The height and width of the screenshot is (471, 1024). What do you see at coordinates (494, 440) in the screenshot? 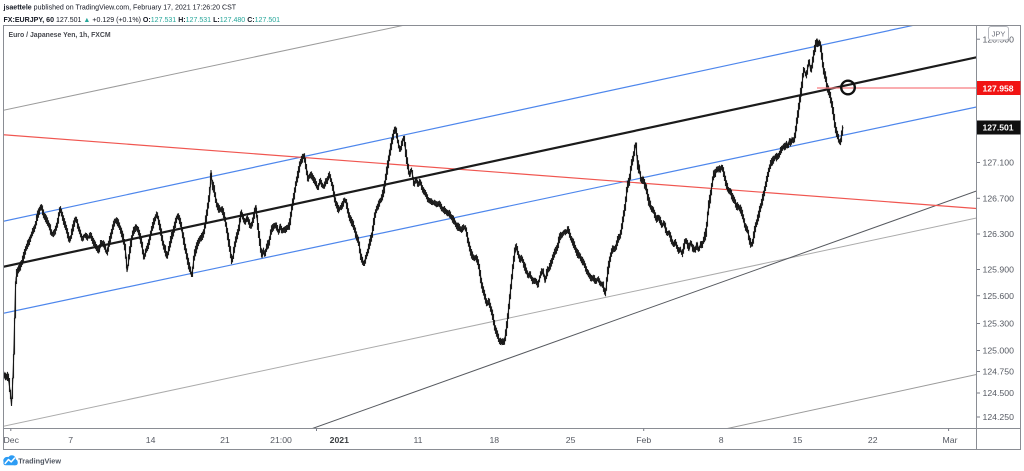
I see `svg-text: 18` at bounding box center [494, 440].